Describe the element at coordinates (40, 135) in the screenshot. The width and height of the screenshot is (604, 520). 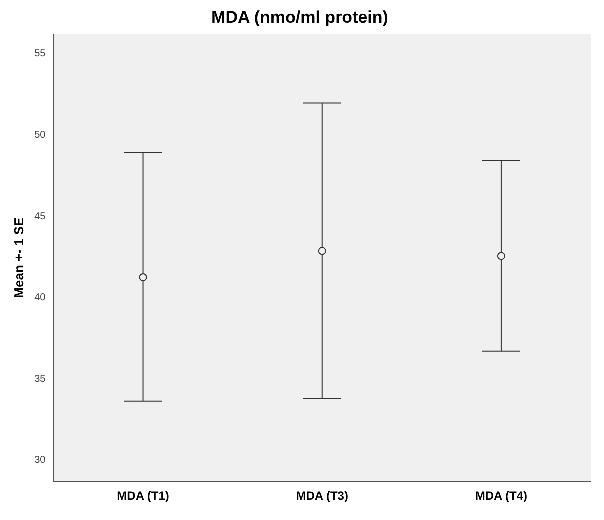
I see `y-tick-label: 50` at that location.